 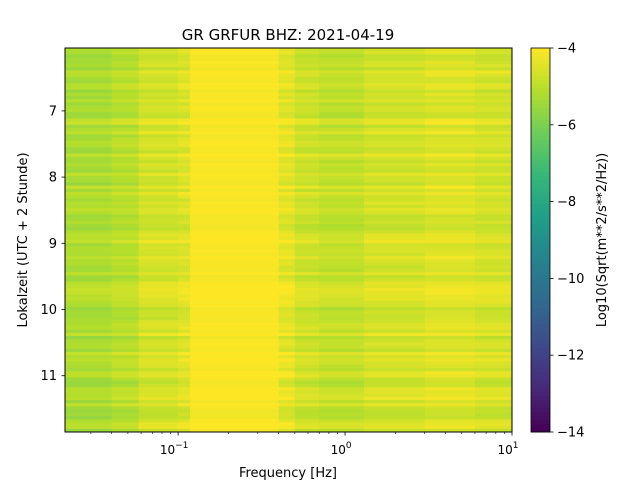 I want to click on colorbar-tick-label: −14, so click(x=570, y=433).